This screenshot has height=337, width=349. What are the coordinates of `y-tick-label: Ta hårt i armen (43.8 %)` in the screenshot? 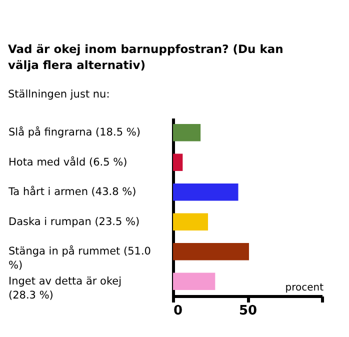 It's located at (72, 191).